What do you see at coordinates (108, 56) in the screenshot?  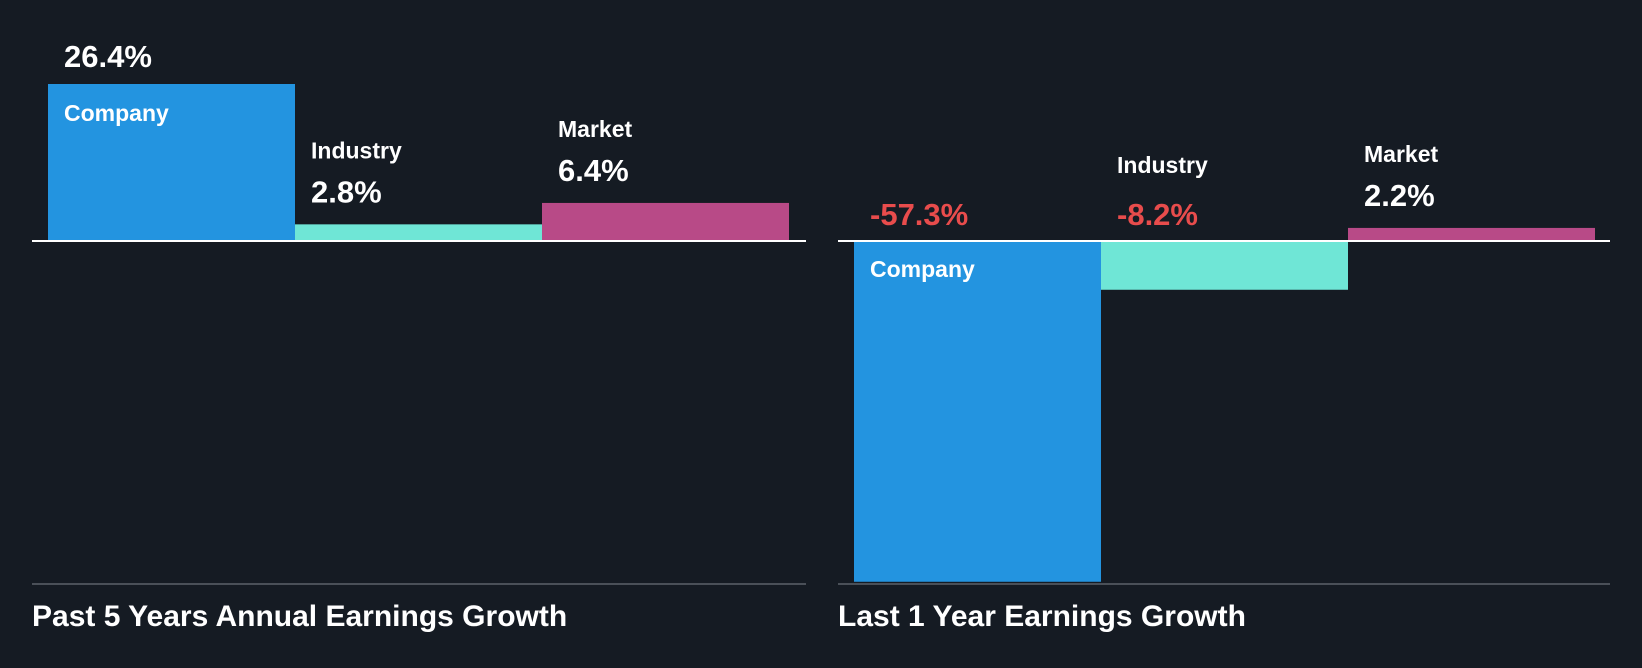 I see `past-5-years-value-label-company: 26.4%` at bounding box center [108, 56].